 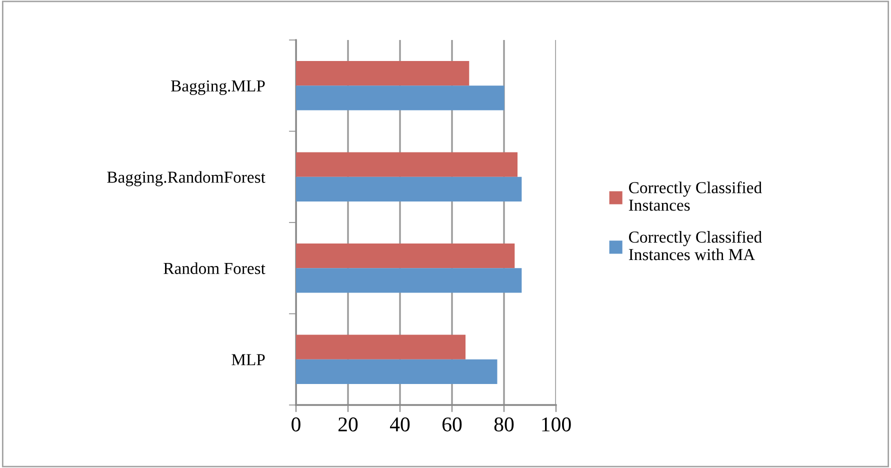 What do you see at coordinates (215, 268) in the screenshot?
I see `y-tick-label: Random Forest` at bounding box center [215, 268].